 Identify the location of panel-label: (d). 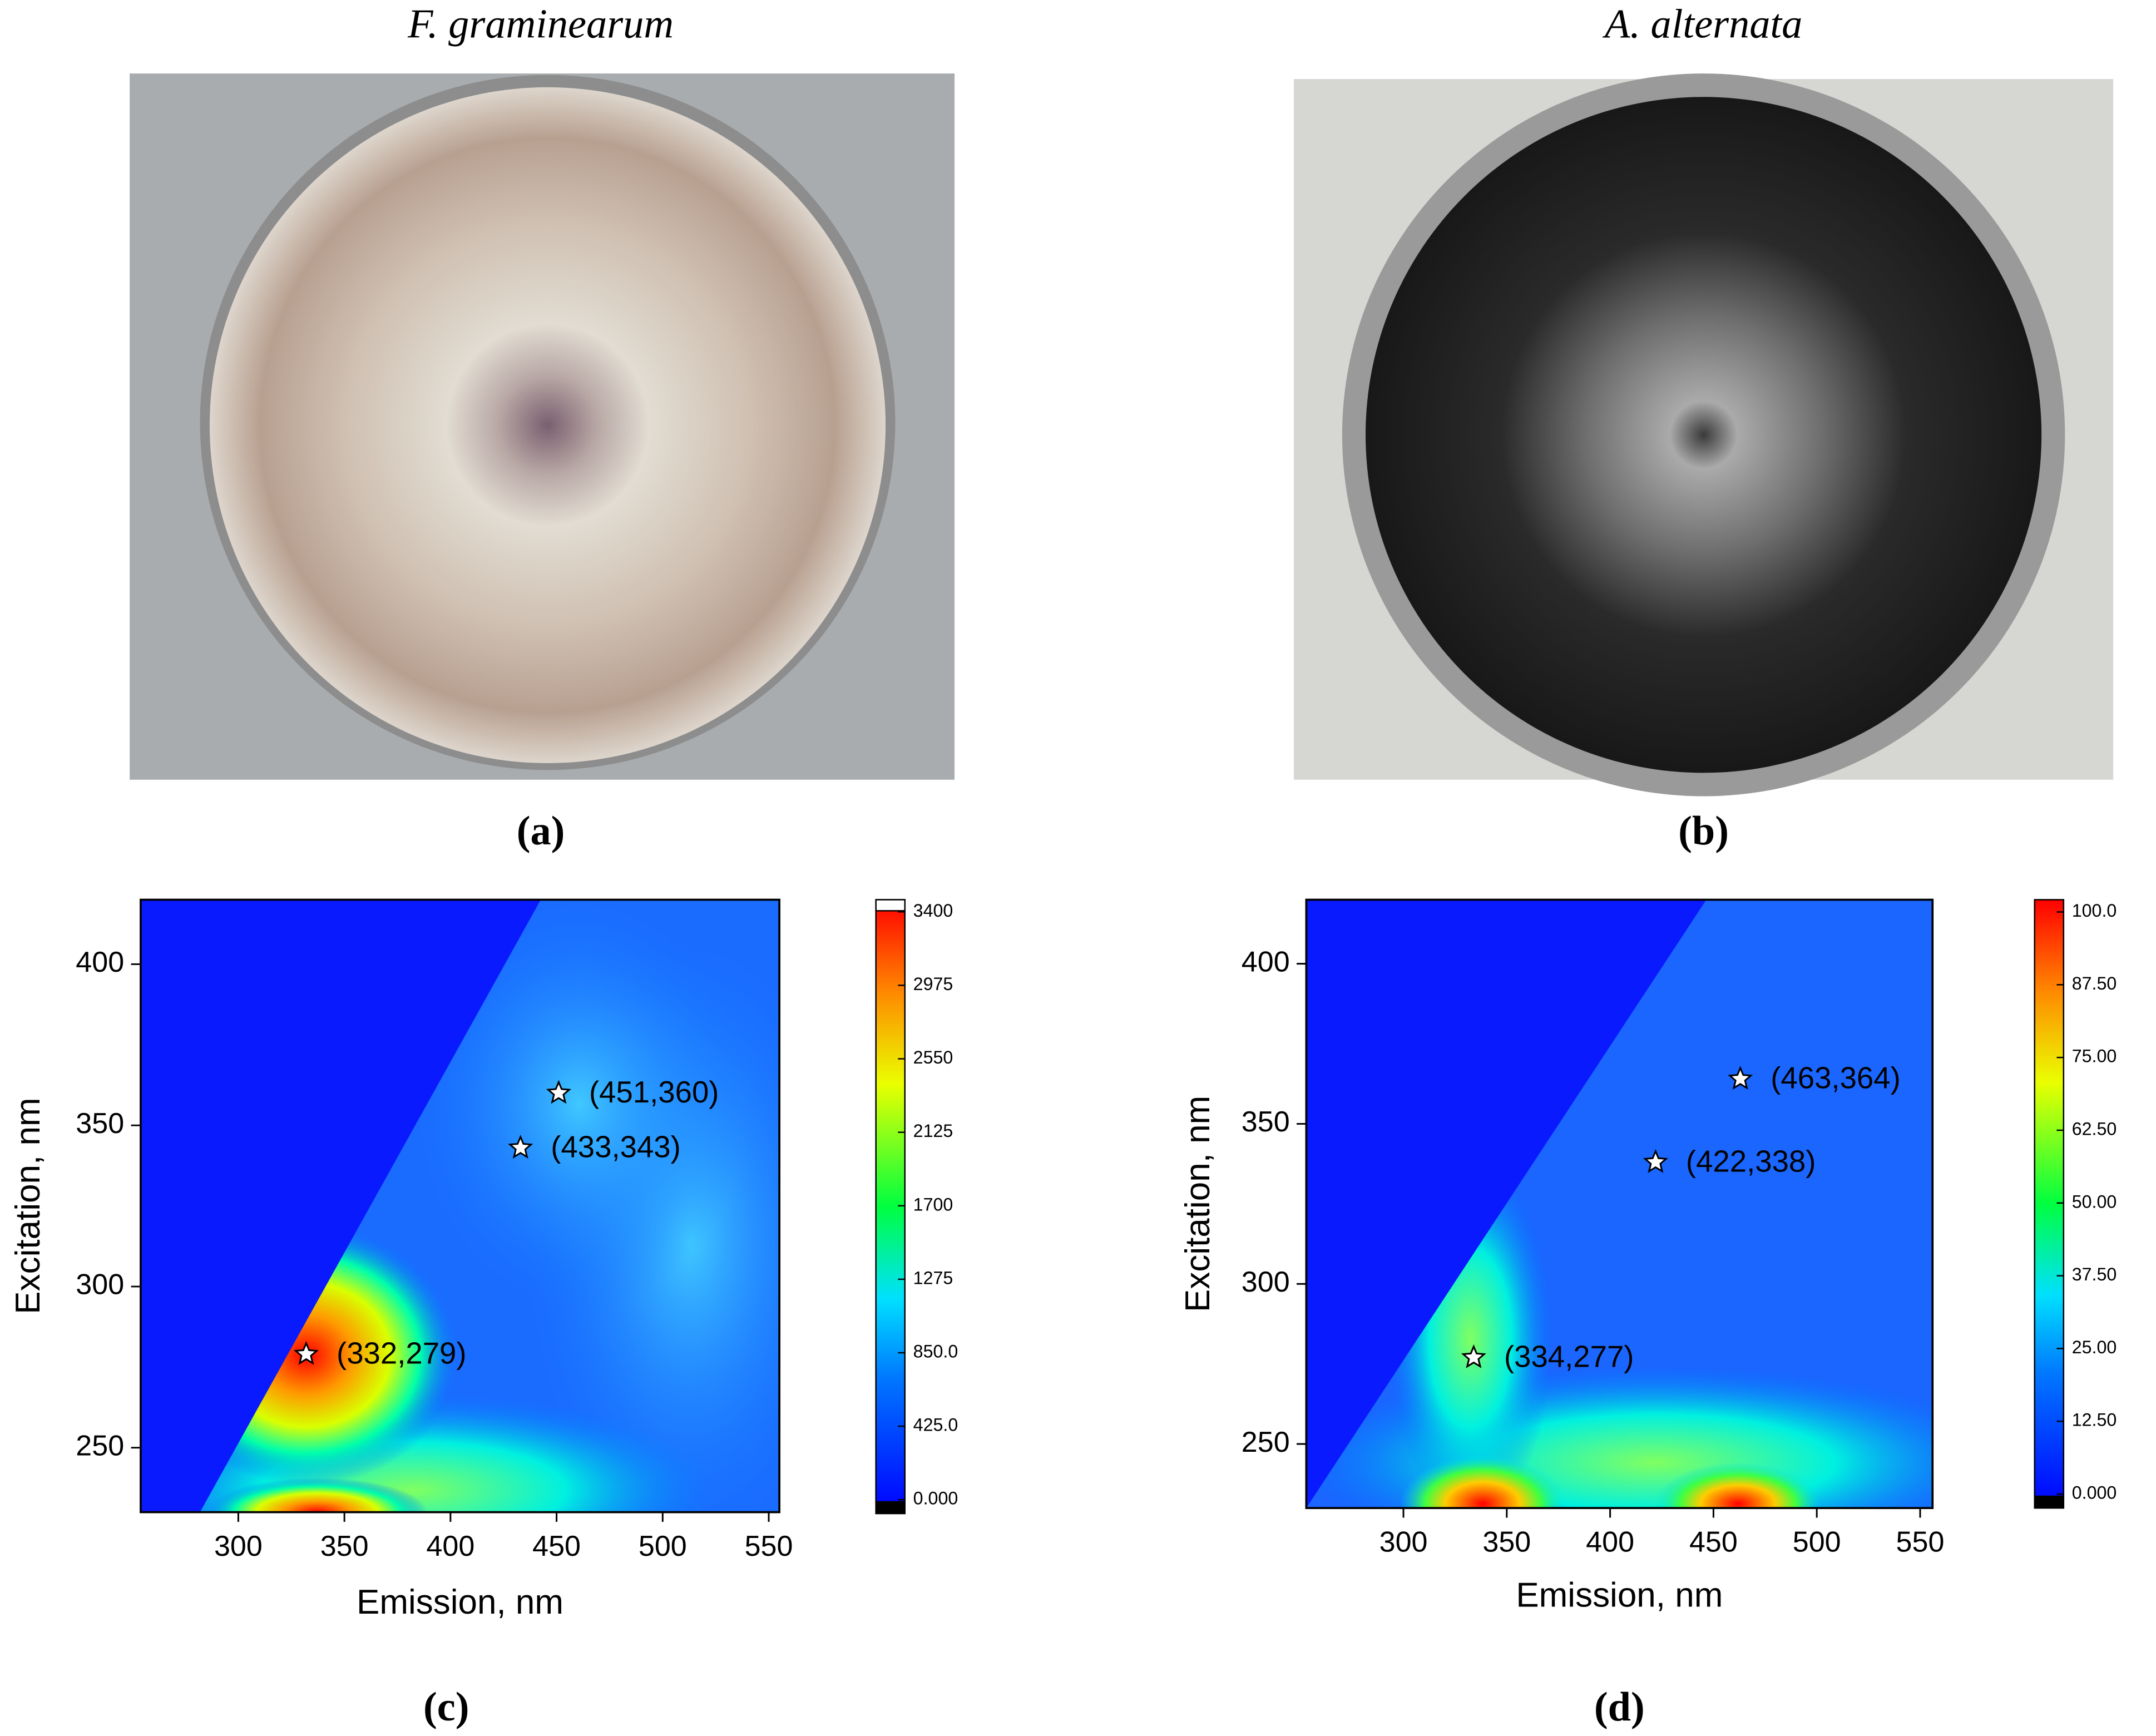
(1619, 1707).